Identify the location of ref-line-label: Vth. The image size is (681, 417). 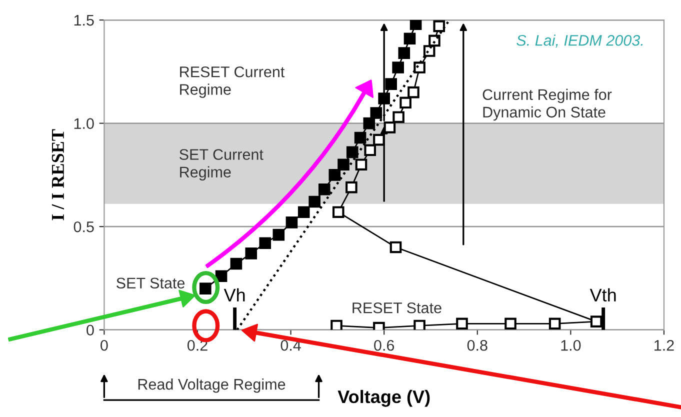
(603, 295).